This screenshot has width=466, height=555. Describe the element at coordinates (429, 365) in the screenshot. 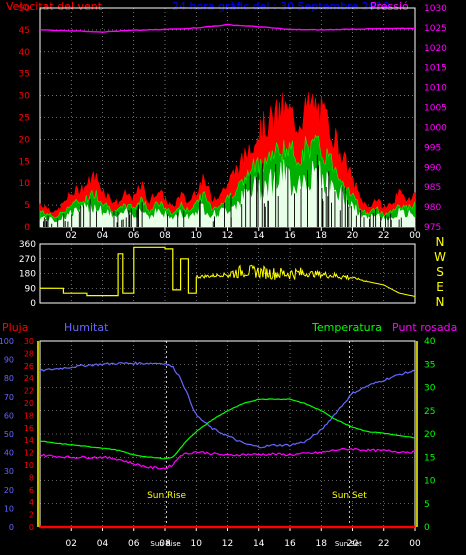

I see `temperature-tick-label: 35` at that location.